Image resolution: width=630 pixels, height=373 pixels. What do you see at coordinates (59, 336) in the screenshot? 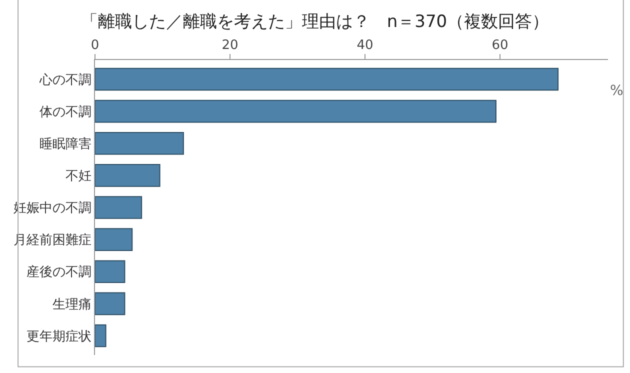
I see `y-tick-label: 更年期症状` at bounding box center [59, 336].